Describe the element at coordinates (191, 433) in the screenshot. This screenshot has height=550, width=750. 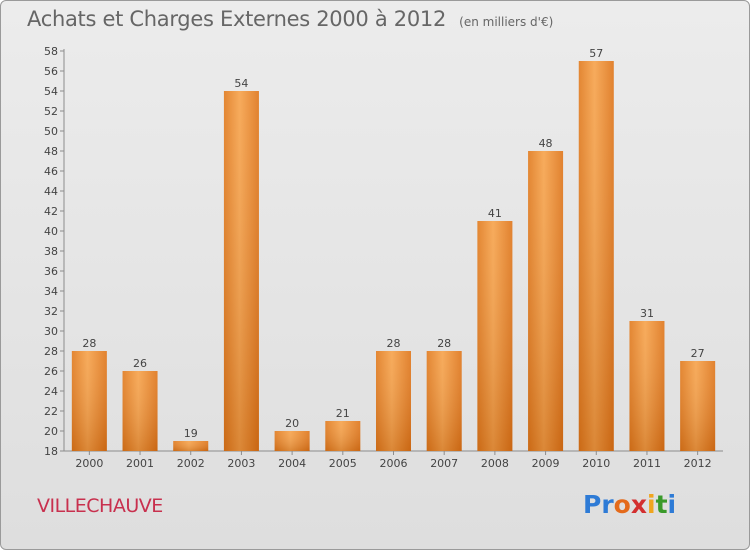
I see `data-label: 19` at that location.